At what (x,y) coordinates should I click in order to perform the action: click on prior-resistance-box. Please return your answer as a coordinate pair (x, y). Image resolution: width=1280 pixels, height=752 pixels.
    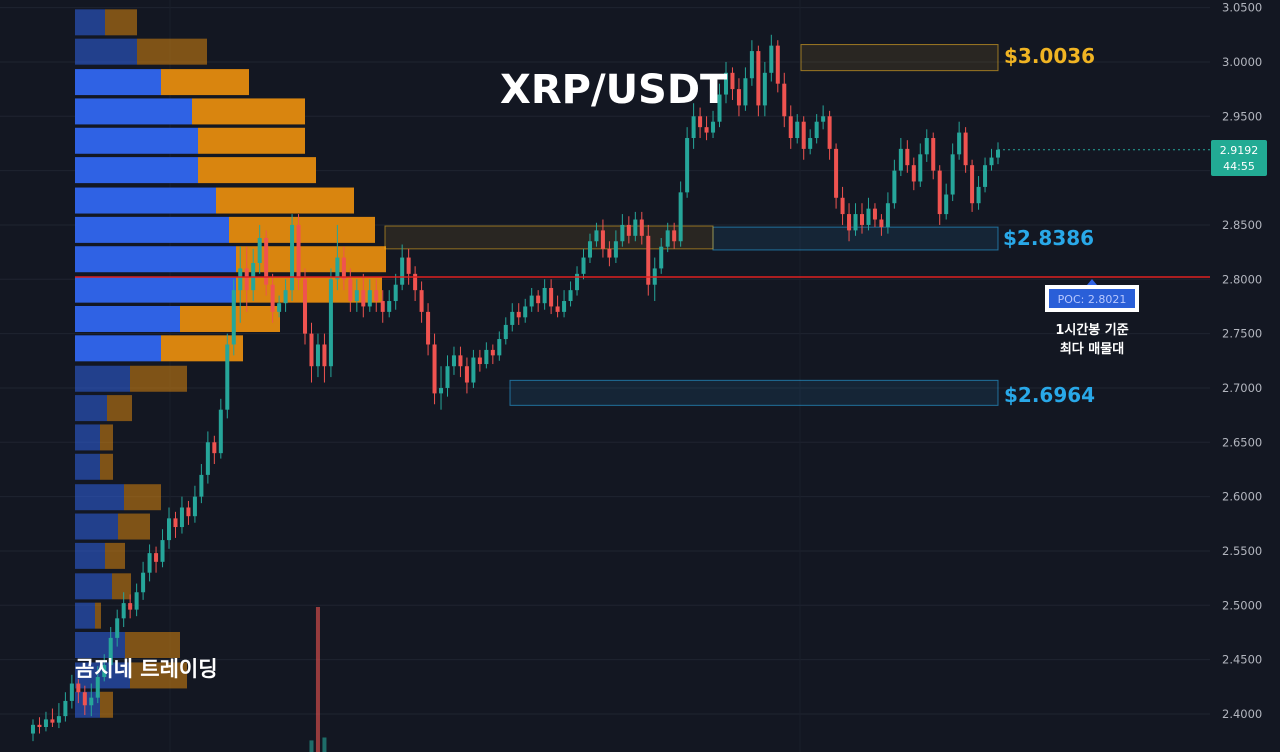
    Looking at the image, I should click on (549, 237).